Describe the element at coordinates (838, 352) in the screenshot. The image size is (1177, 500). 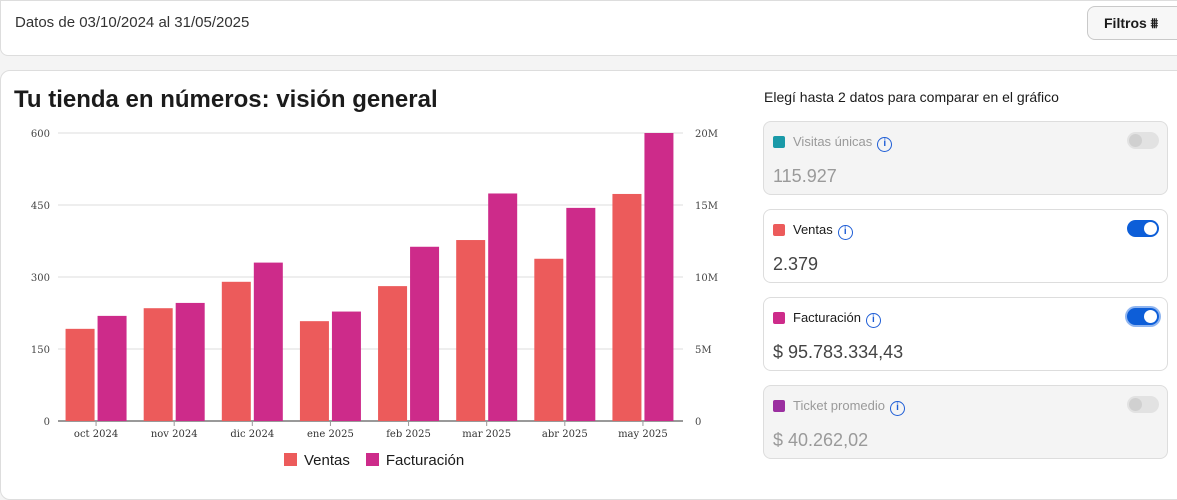
I see `metric-value: $ 95.783.334,43` at that location.